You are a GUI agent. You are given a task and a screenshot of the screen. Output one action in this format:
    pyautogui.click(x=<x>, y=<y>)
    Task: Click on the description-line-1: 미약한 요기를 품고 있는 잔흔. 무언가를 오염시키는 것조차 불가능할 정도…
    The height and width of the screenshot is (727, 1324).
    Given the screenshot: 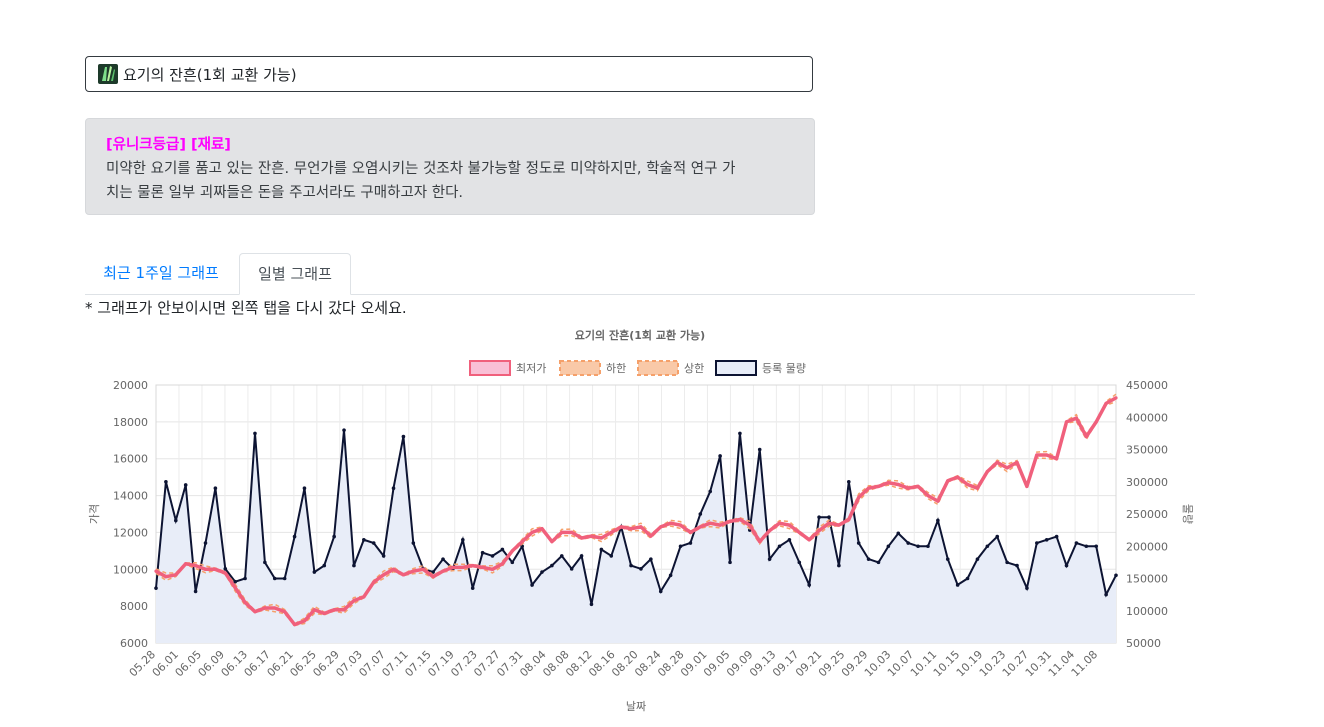 What is the action you would take?
    pyautogui.click(x=421, y=169)
    